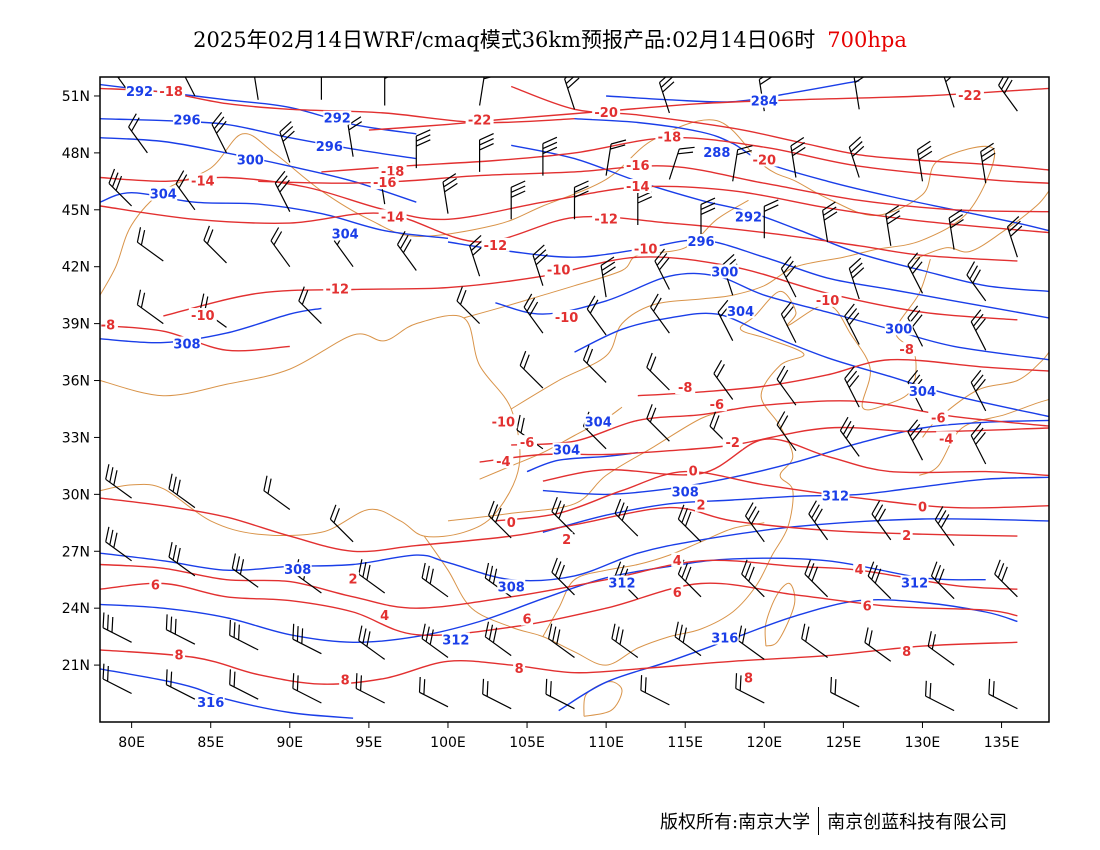 The width and height of the screenshot is (1100, 850). Describe the element at coordinates (448, 743) in the screenshot. I see `x-tick-label: 100E` at that location.